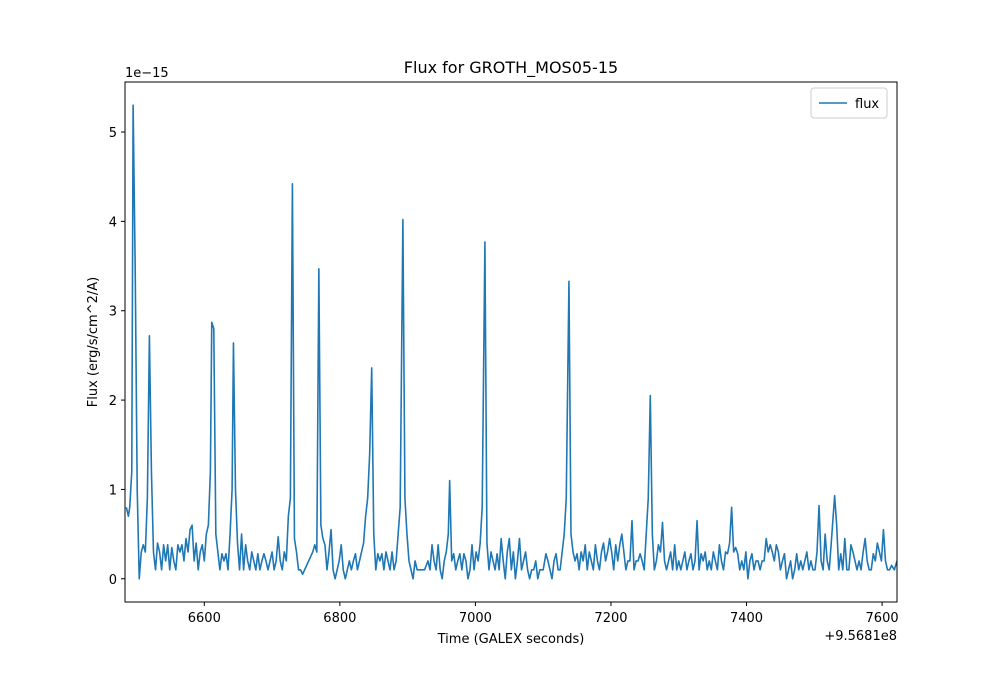  I want to click on x-tick-label: 7200, so click(610, 618).